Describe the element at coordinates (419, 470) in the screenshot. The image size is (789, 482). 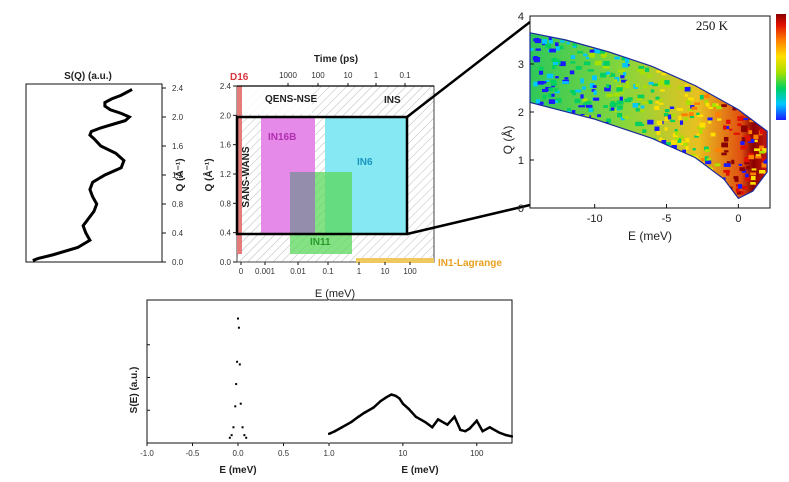
I see `se-right-xlabel: E (meV)` at that location.